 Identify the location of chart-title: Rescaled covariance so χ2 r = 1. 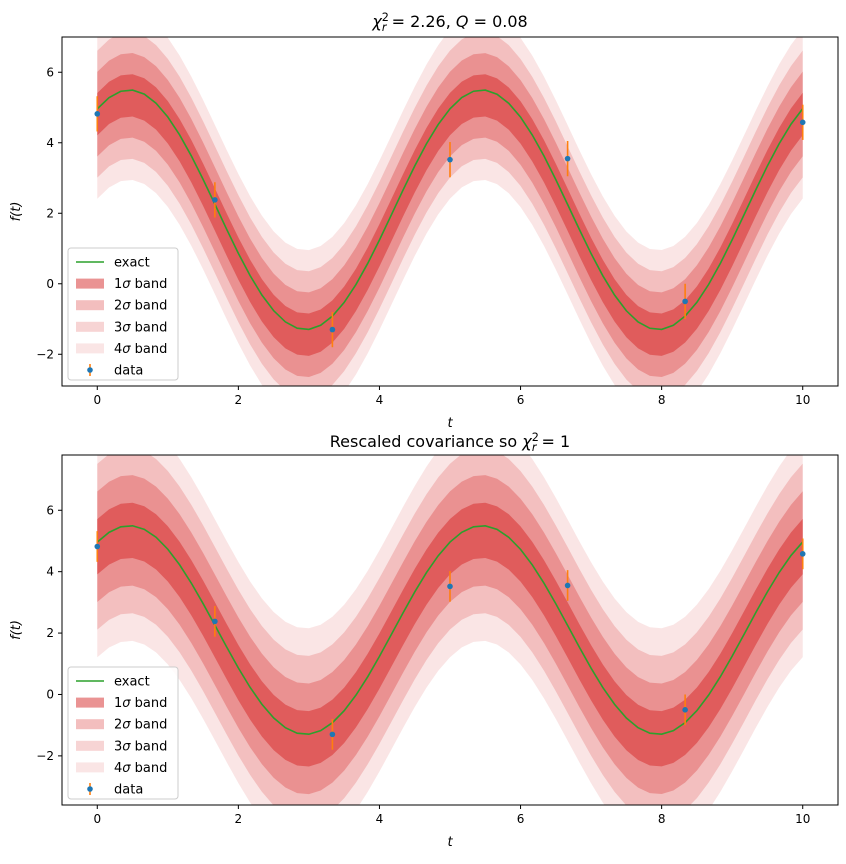
(450, 442).